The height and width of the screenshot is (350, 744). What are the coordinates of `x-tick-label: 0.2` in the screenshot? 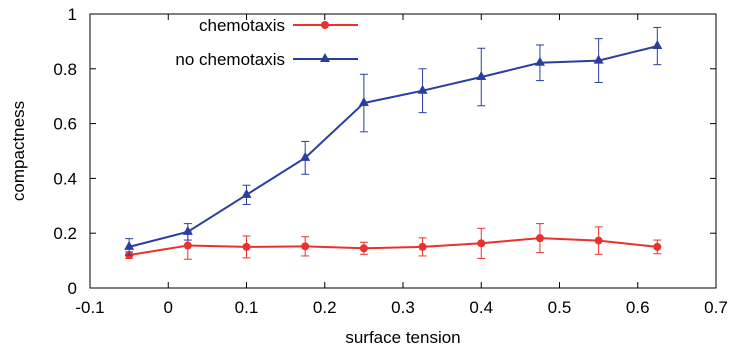 It's located at (325, 307).